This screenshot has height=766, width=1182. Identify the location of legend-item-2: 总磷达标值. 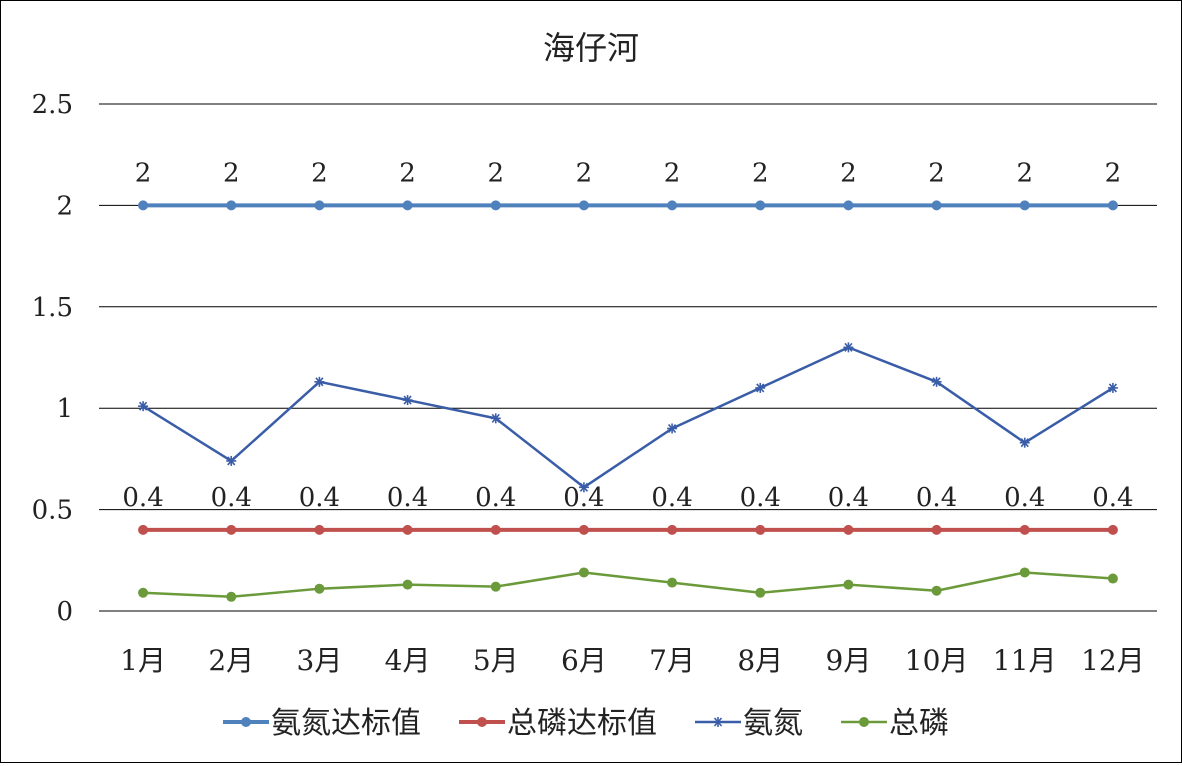
(558, 723).